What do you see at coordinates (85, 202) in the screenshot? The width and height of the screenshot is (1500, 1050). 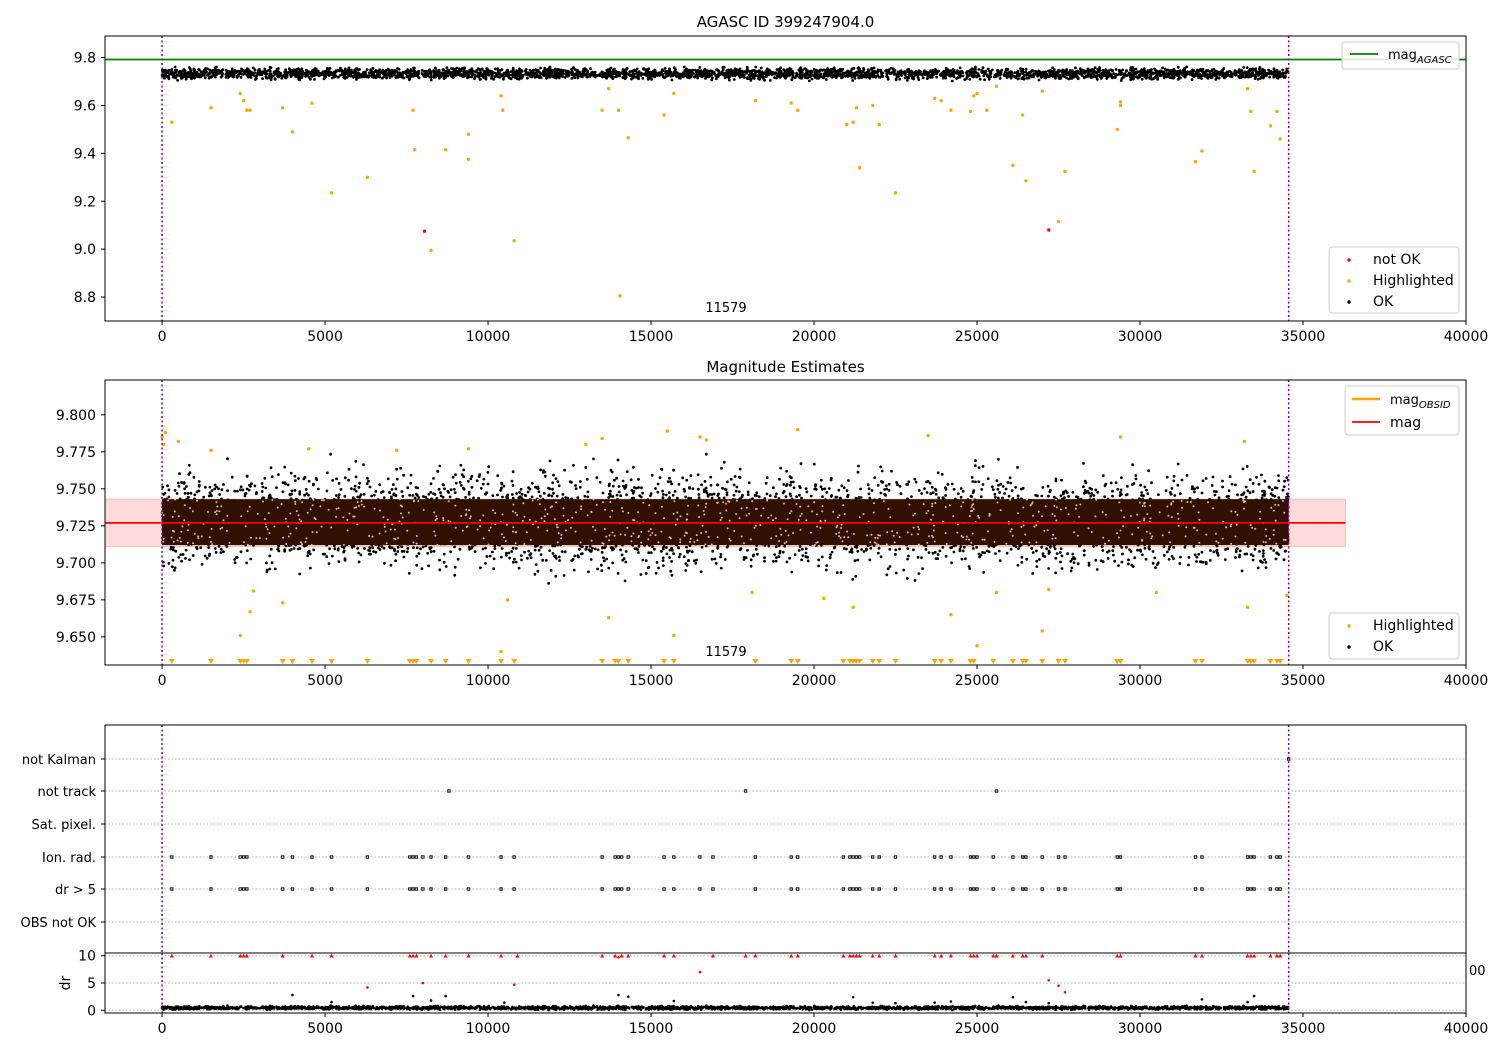 I see `y-tick-label: 9.2` at bounding box center [85, 202].